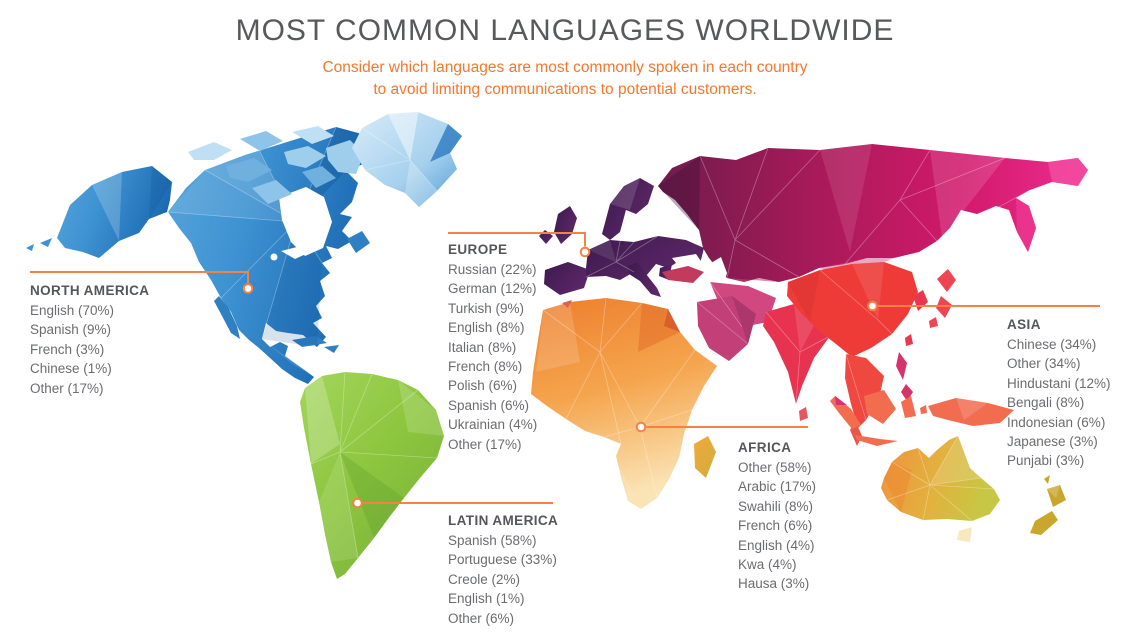 The width and height of the screenshot is (1130, 634). Describe the element at coordinates (767, 565) in the screenshot. I see `language-item: Kwa (4%)` at that location.